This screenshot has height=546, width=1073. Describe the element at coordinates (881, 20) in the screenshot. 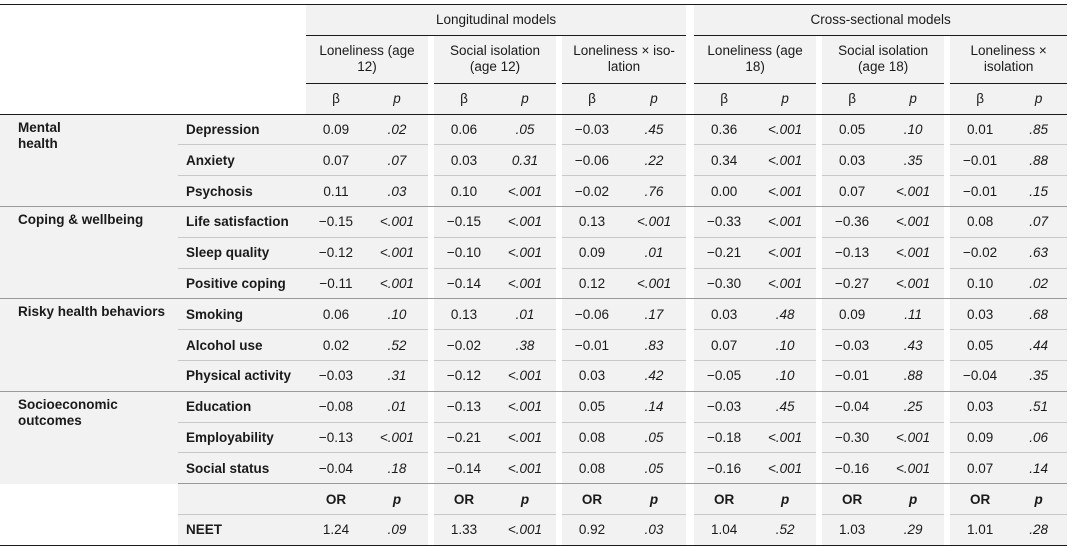

I see `group-cross-sectional: Cross-sectional models` at that location.